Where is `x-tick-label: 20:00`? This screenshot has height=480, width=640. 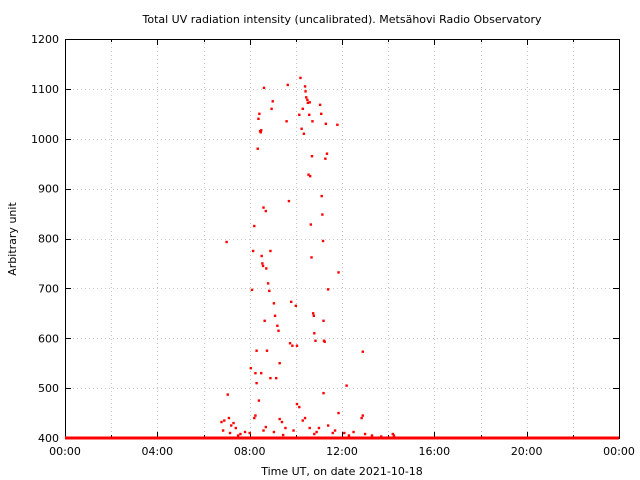 x-tick-label: 20:00 is located at coordinates (527, 451).